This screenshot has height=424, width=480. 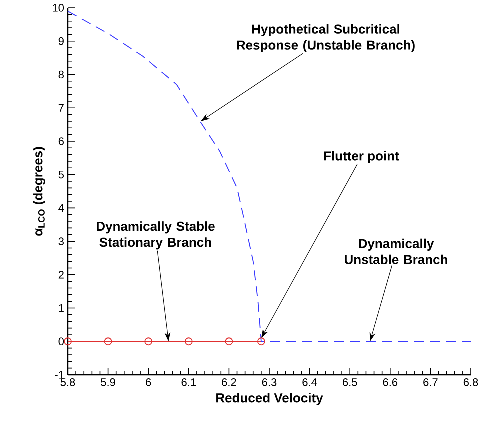 What do you see at coordinates (39, 191) in the screenshot?
I see `y-axis-title: α$_{LCO}$ (degrees)` at bounding box center [39, 191].